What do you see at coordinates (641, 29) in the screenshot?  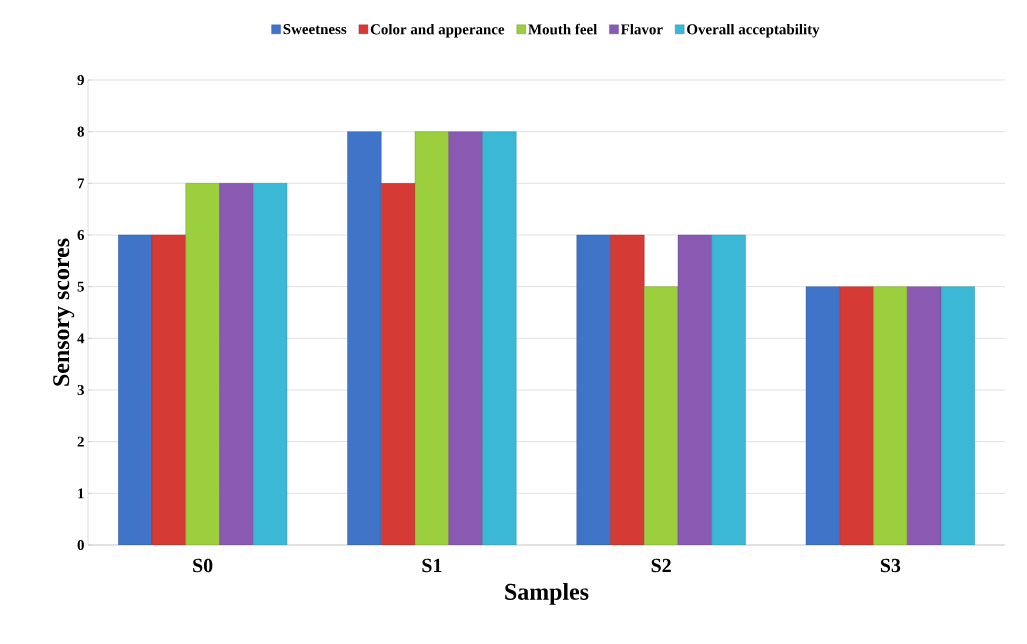 I see `legend-label: Flavor` at bounding box center [641, 29].